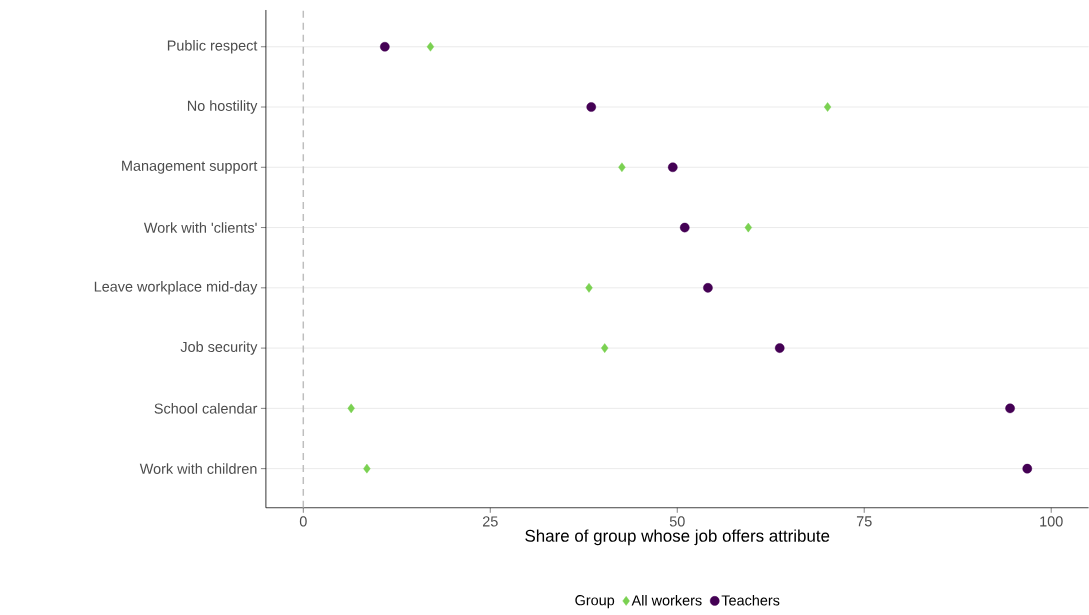  I want to click on y-tick-label: No hostility, so click(222, 107).